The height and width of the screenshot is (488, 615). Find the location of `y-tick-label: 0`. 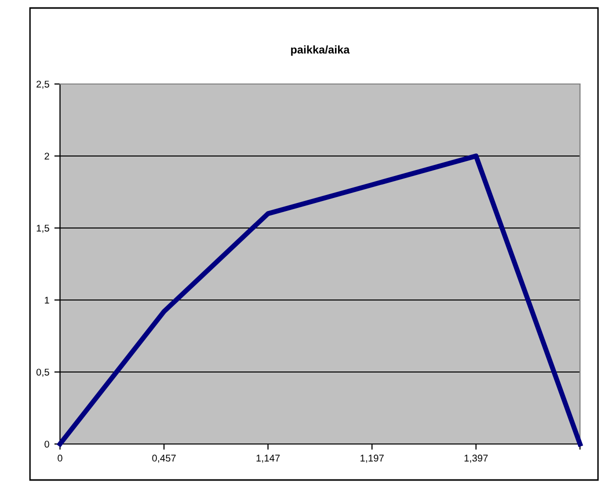

y-tick-label: 0 is located at coordinates (47, 444).